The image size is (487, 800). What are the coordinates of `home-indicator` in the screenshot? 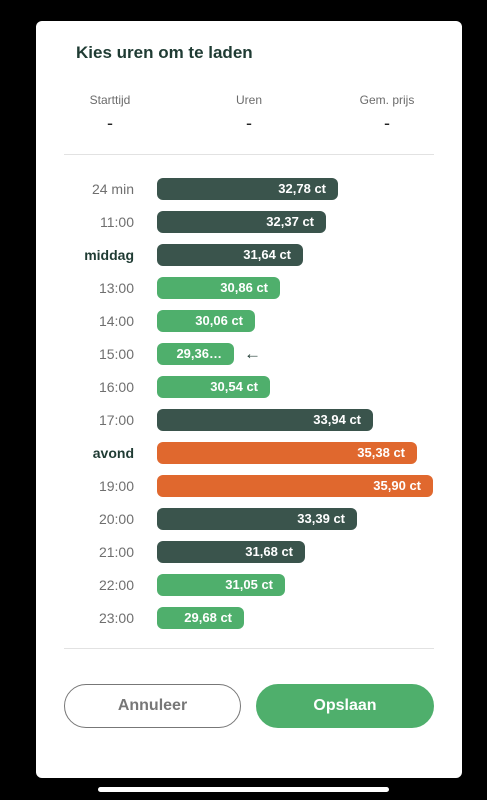 It's located at (243, 789).